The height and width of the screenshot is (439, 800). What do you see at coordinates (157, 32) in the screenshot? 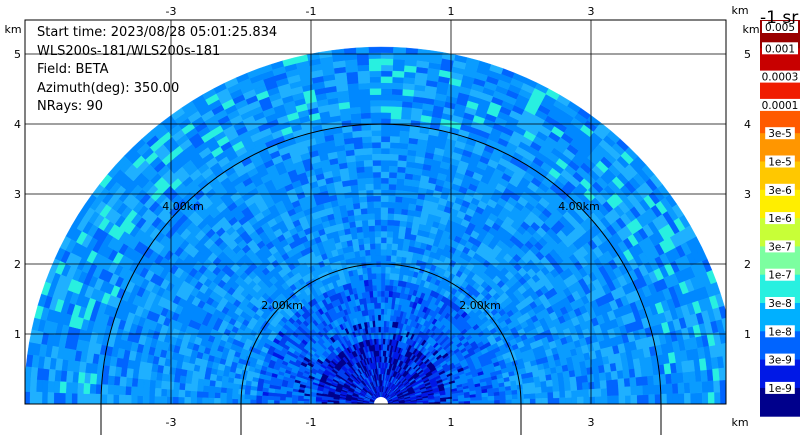
I see `start-time-text: Start time: 2023/08/28 05:01:25.834` at bounding box center [157, 32].